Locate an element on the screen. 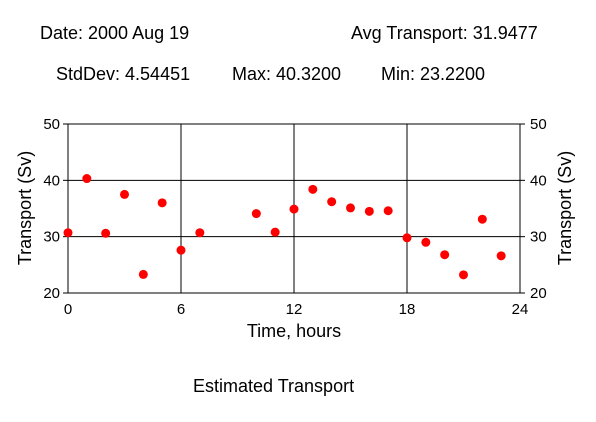 This screenshot has height=422, width=596. max-label: Max: 40.3200 is located at coordinates (287, 74).